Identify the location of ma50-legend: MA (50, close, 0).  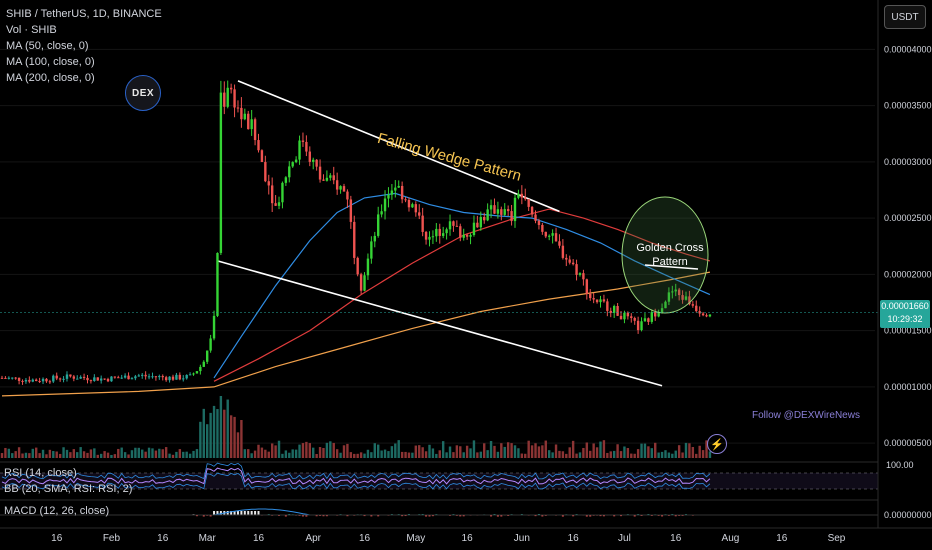
(47, 46).